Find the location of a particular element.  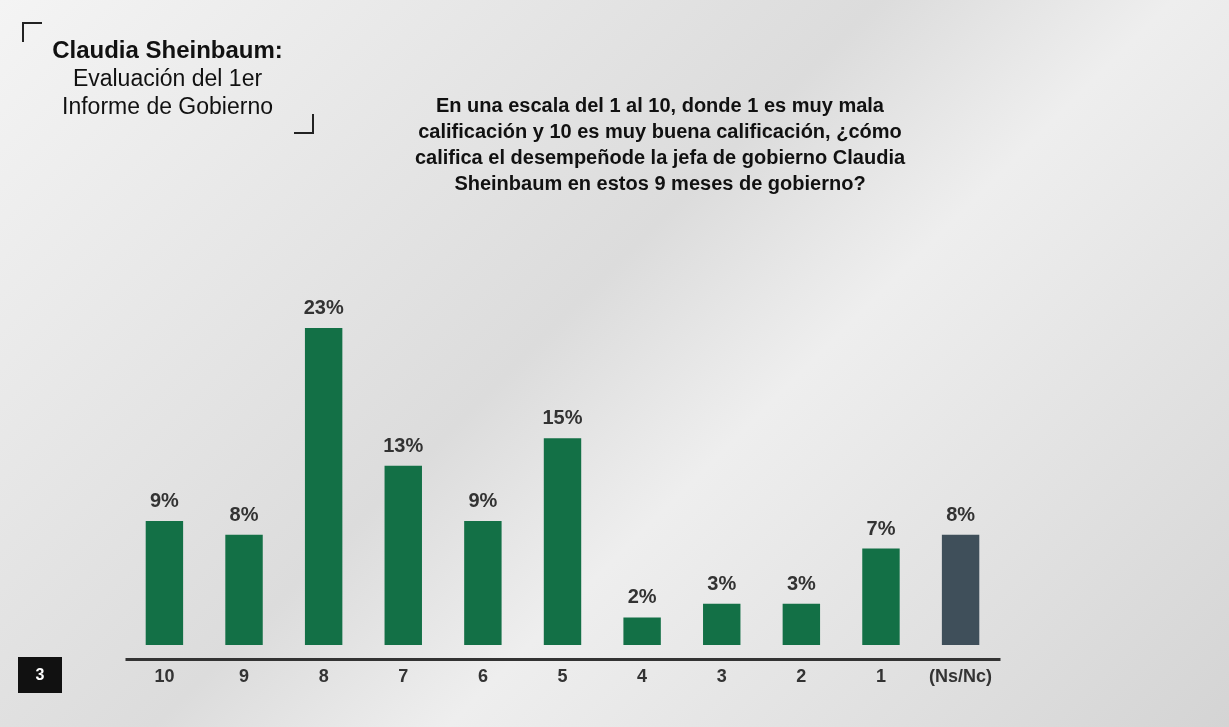

x-tick-label: 2 is located at coordinates (801, 675).